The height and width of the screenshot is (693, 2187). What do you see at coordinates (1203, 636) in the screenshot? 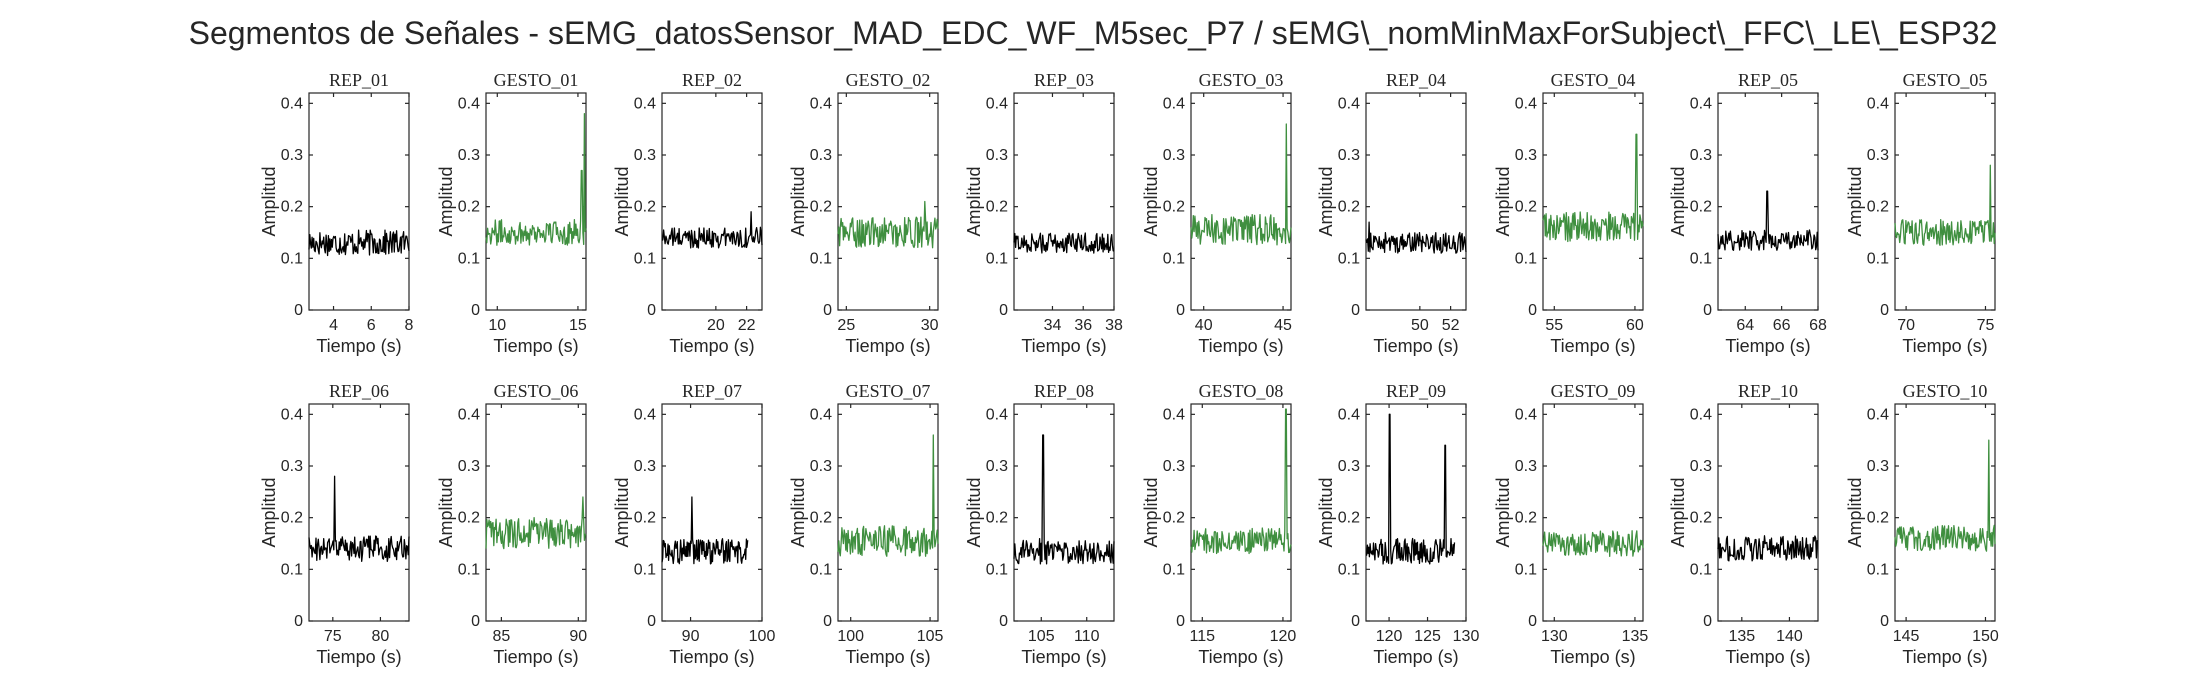
I see `x-tick-label: 115` at bounding box center [1203, 636].